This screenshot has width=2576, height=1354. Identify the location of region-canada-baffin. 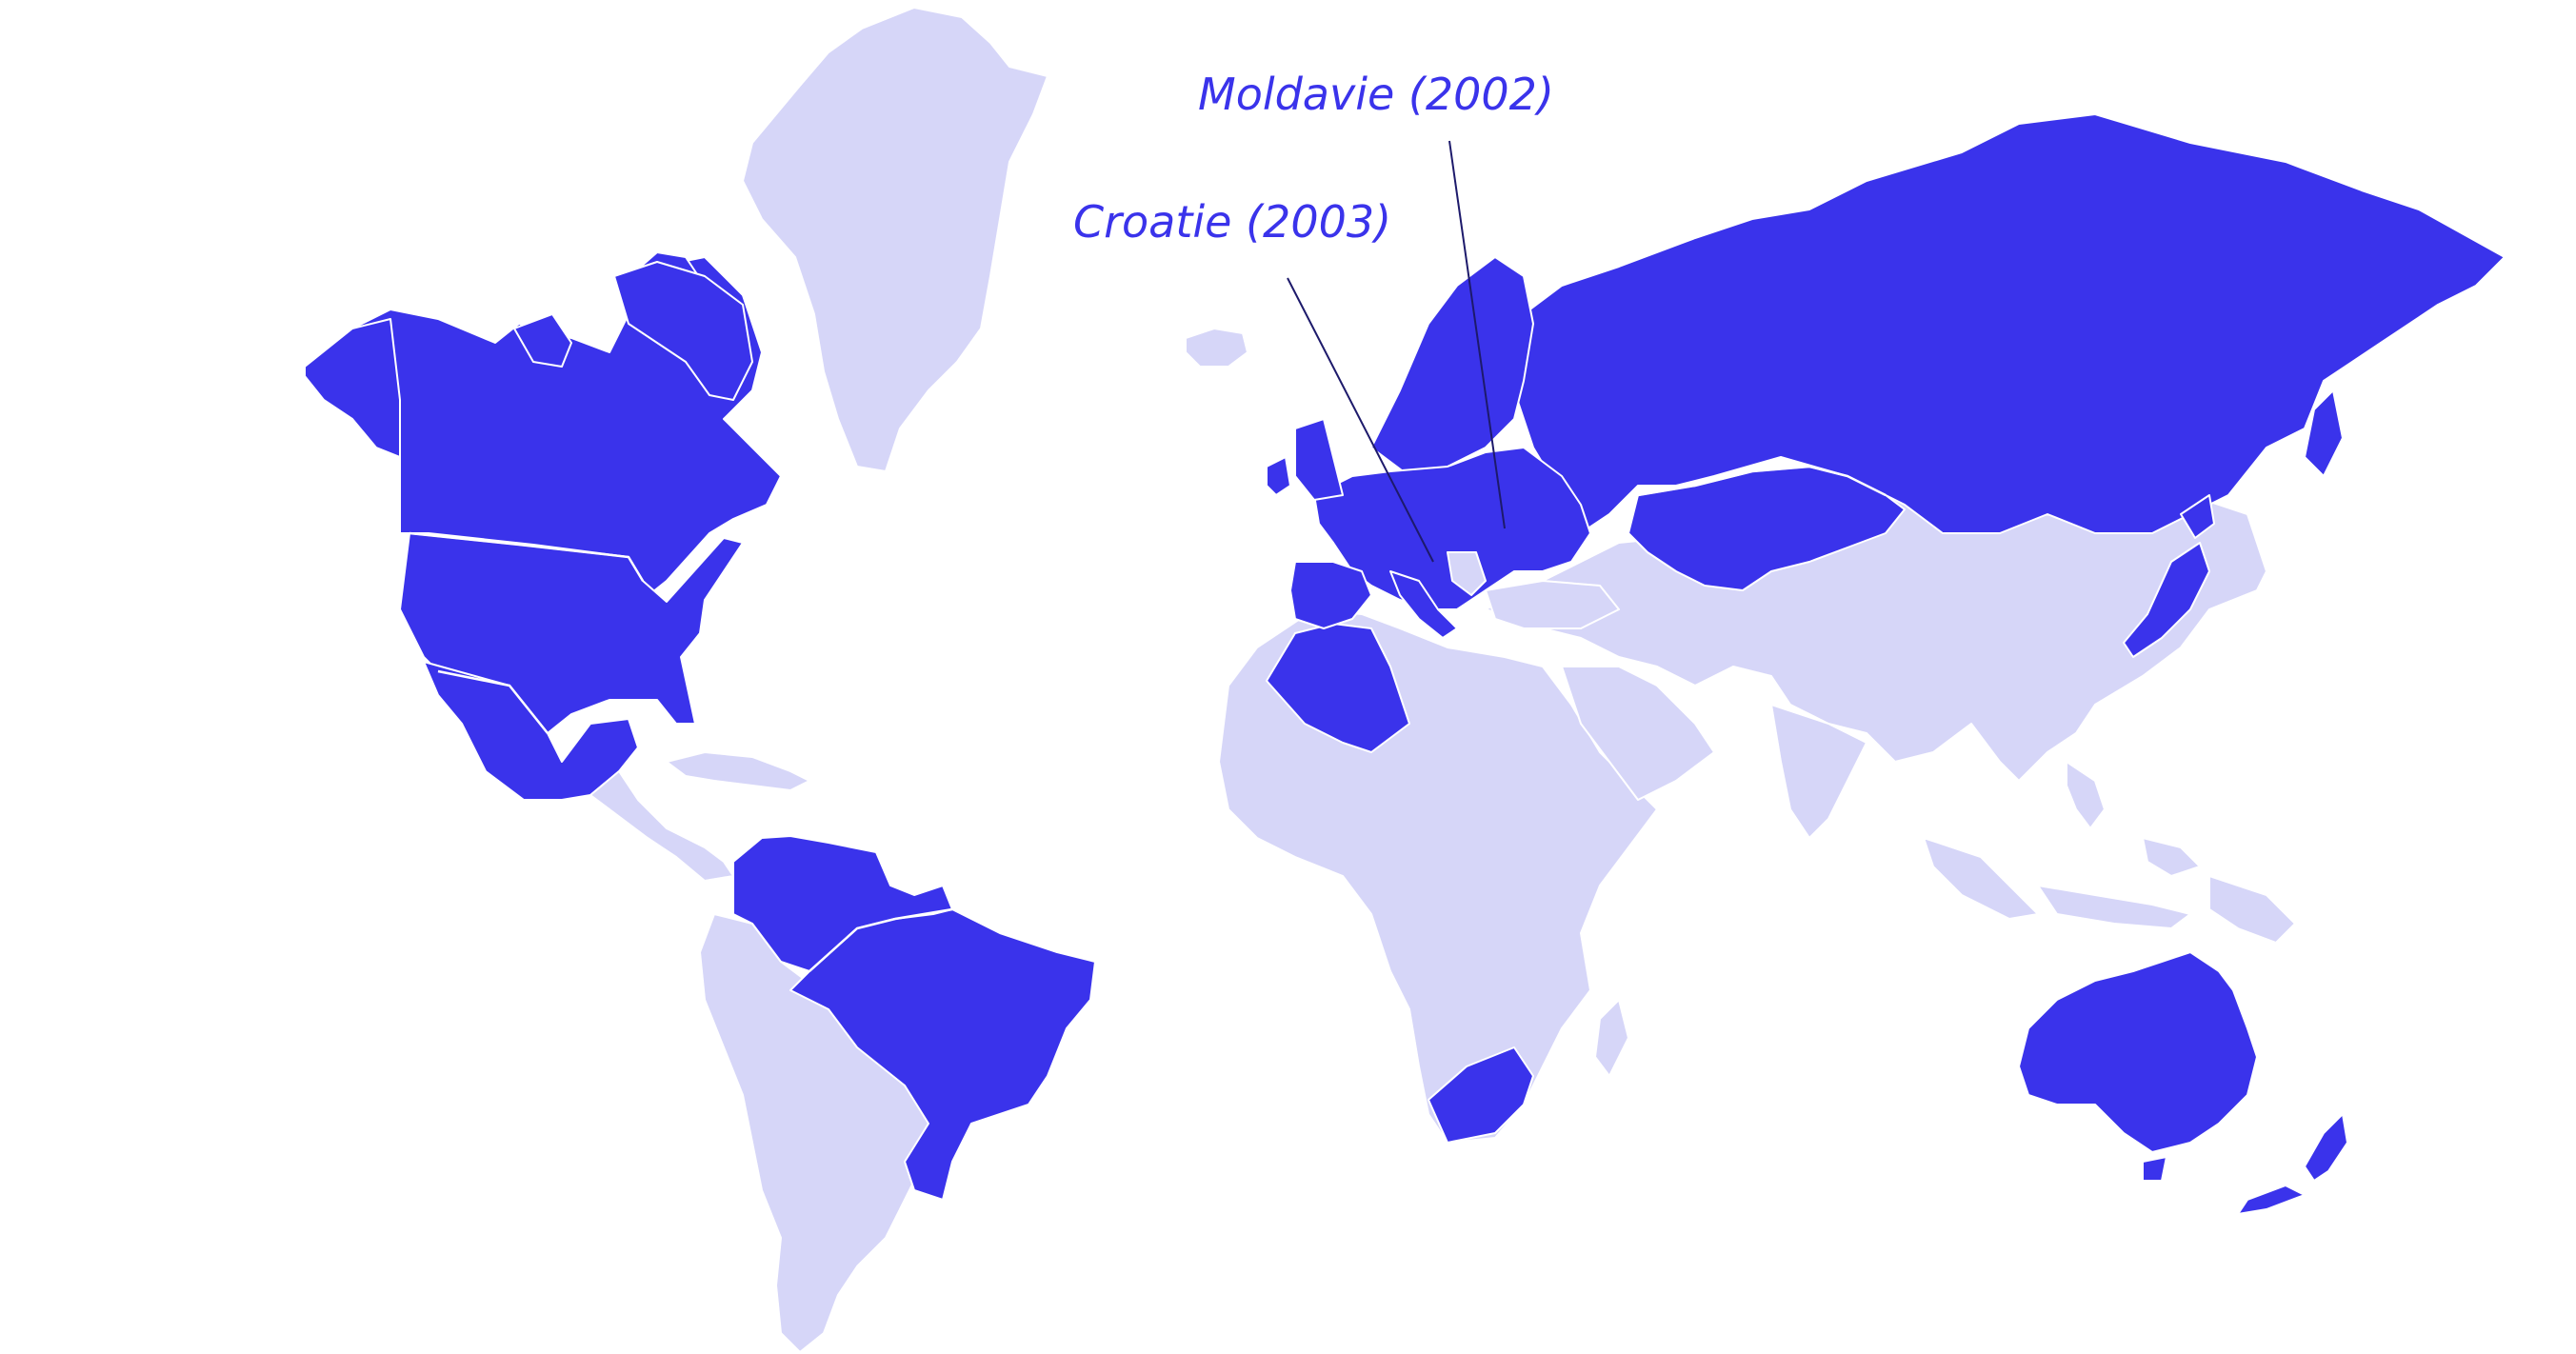
(683, 331).